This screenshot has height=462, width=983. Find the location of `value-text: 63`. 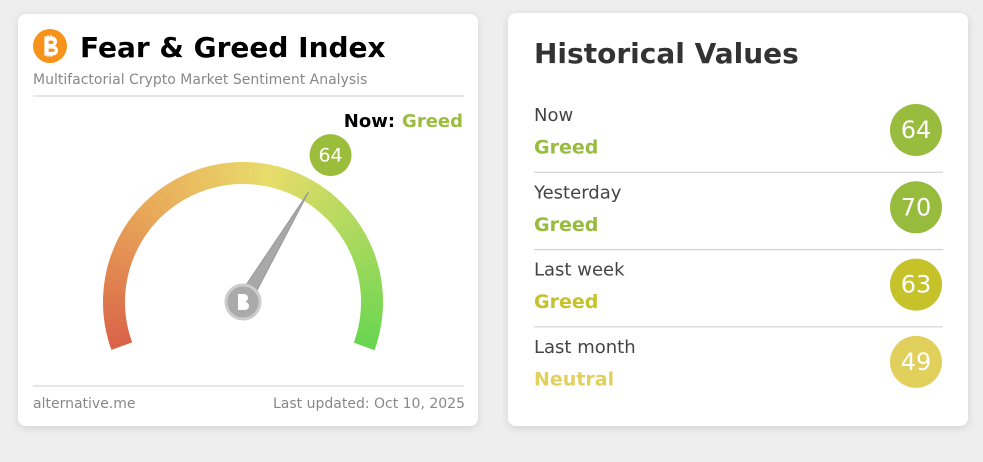

value-text: 63 is located at coordinates (916, 285).